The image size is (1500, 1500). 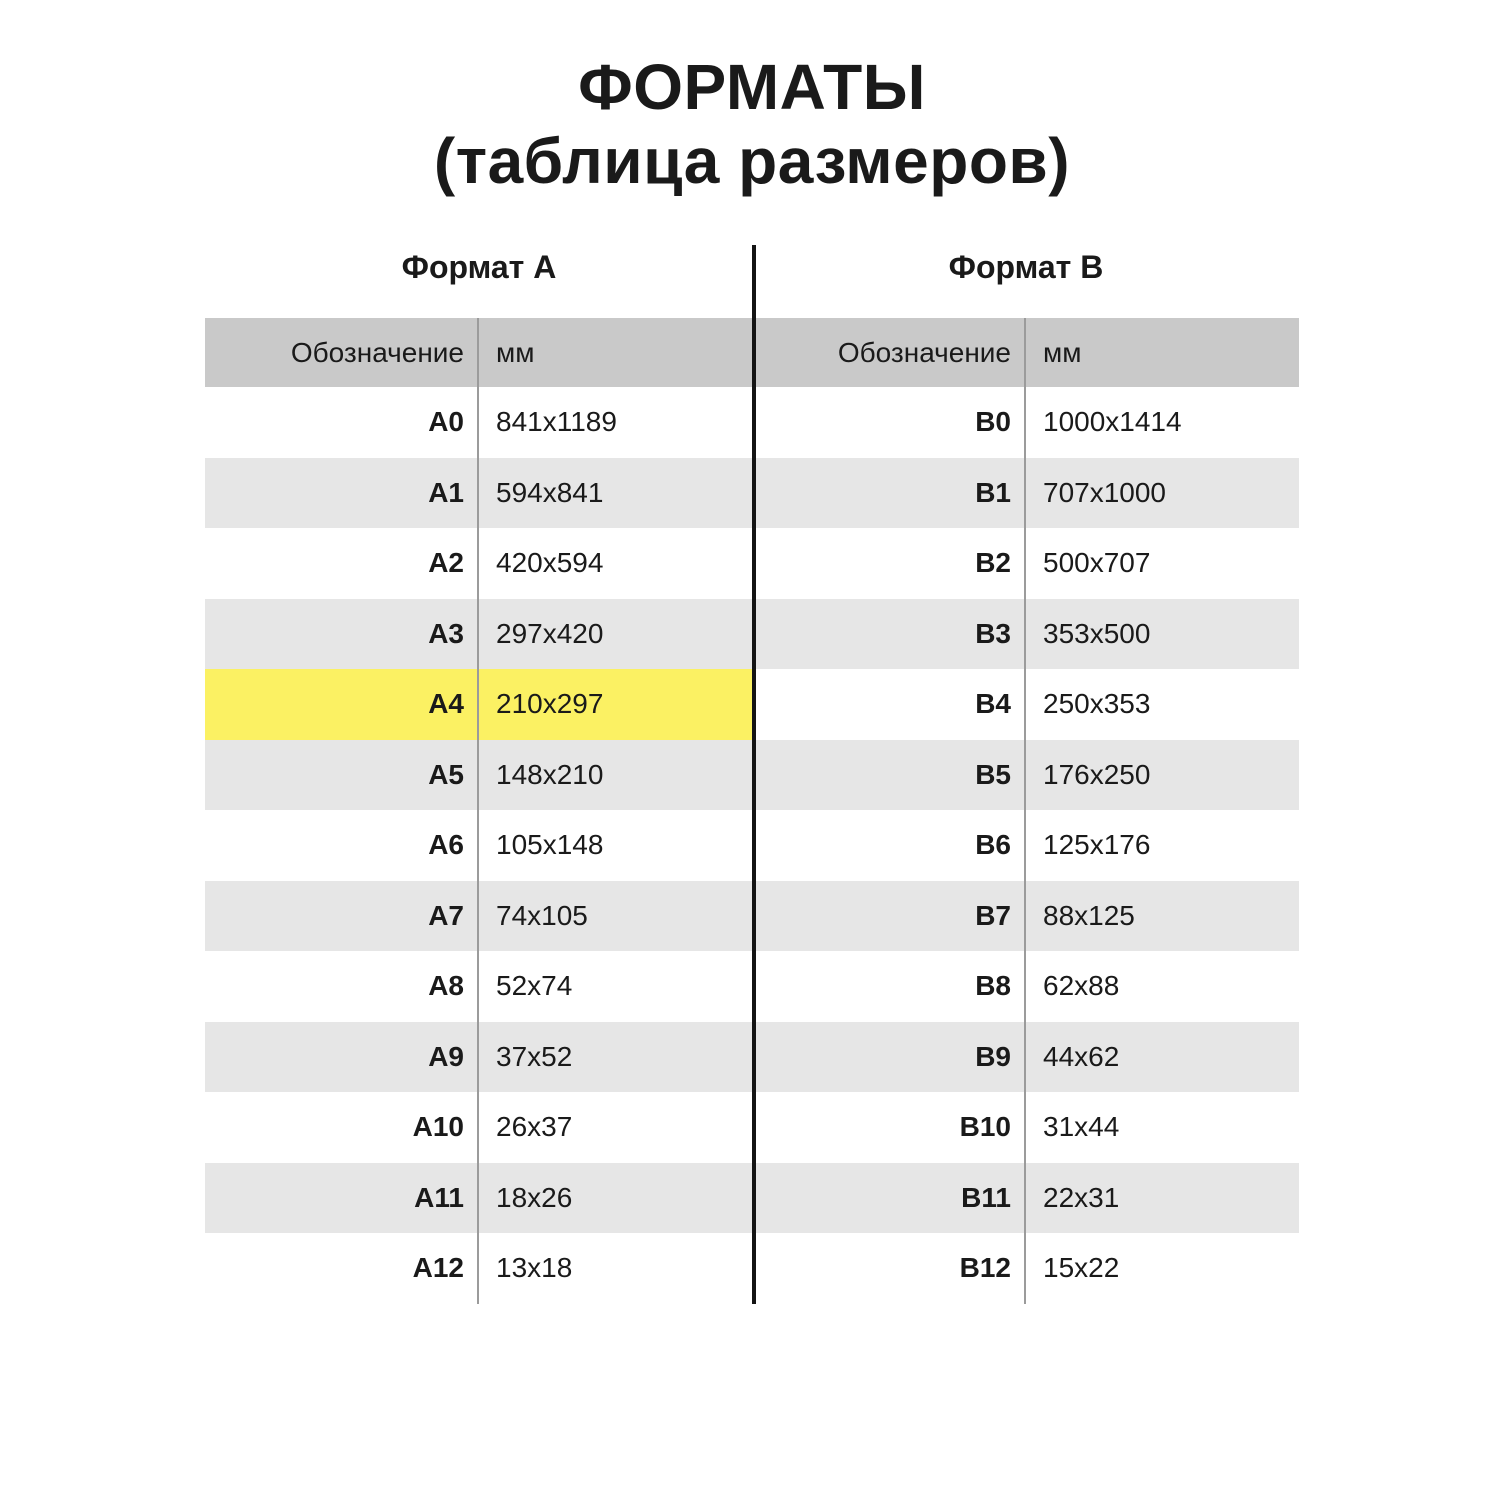 I want to click on format-b-size-mm: 176x250, so click(x=1097, y=774).